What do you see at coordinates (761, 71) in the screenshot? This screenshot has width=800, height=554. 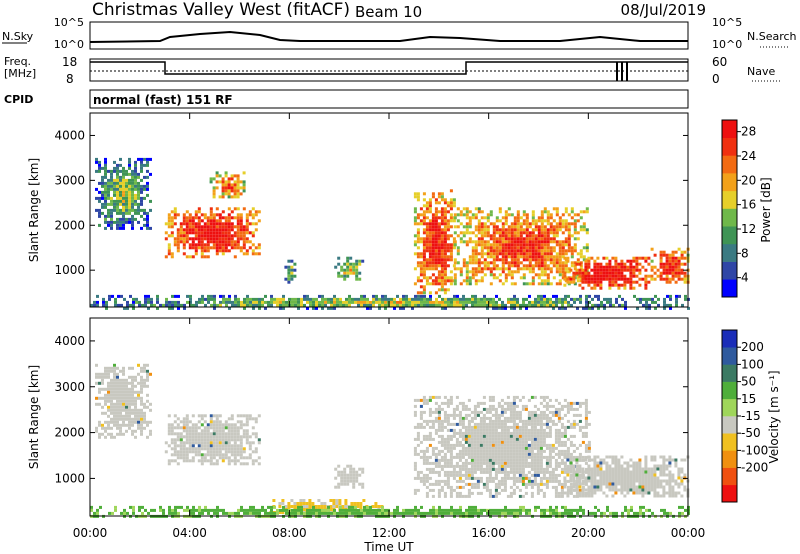 I see `nave-label: Nave` at bounding box center [761, 71].